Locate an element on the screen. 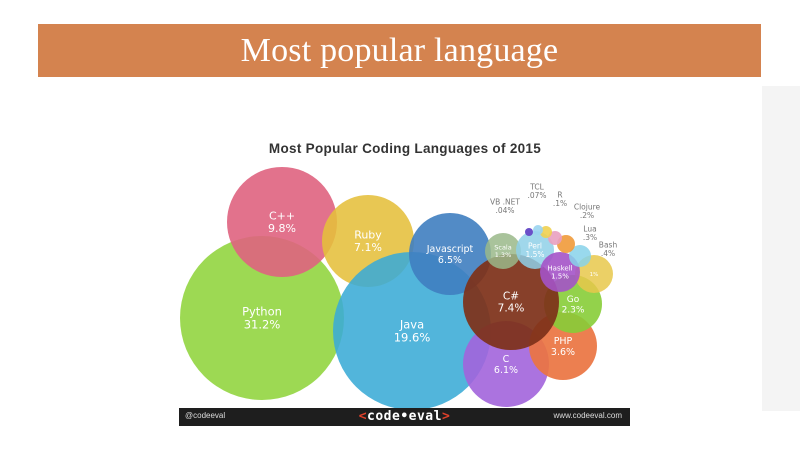 This screenshot has height=450, width=800. label-c: C++ is located at coordinates (282, 216).